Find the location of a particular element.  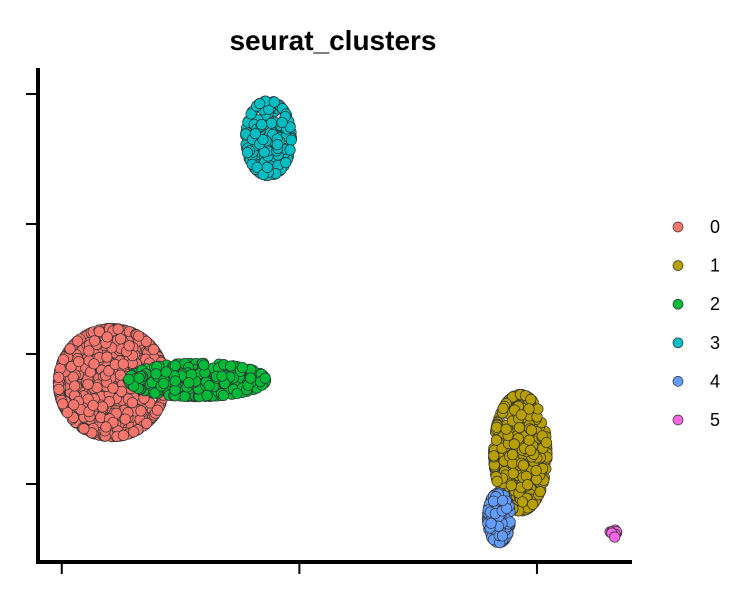

chart-title: seurat_clusters is located at coordinates (332, 40).